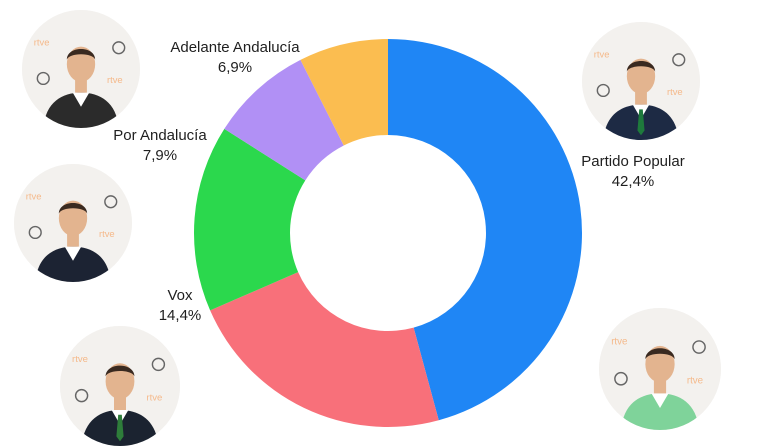  I want to click on label-partido-popular-value: 42,4%, so click(633, 181).